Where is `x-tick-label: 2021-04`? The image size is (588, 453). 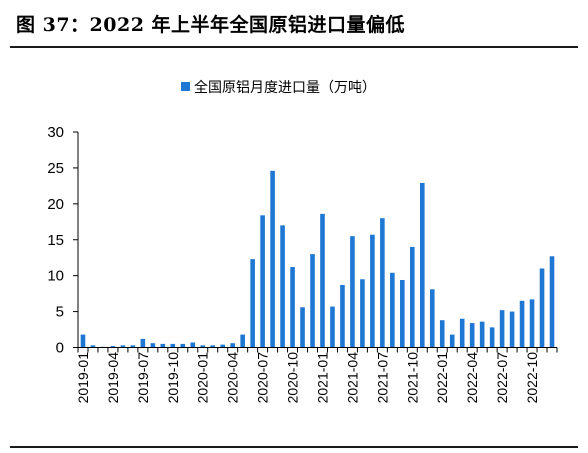
x-tick-label: 2021-04 is located at coordinates (352, 378).